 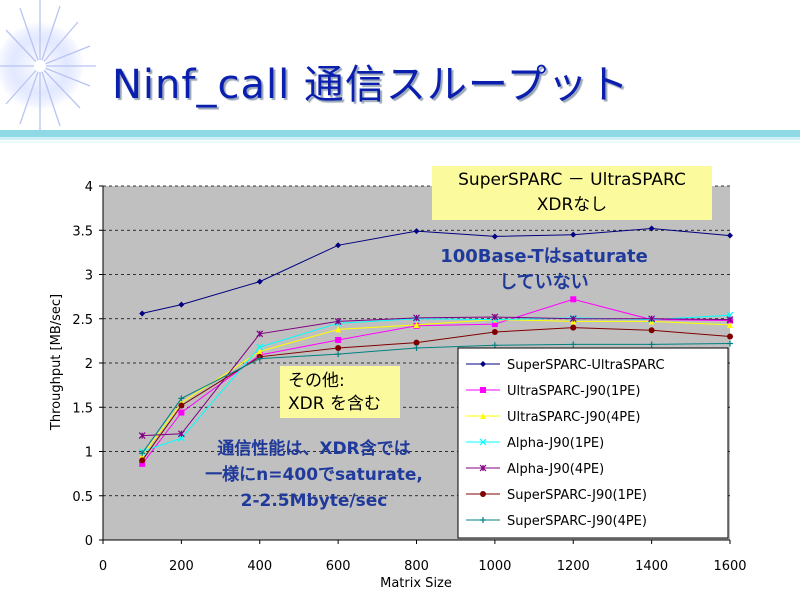 What do you see at coordinates (573, 391) in the screenshot?
I see `legend-label: UltraSPARC-J90(1PE)` at bounding box center [573, 391].